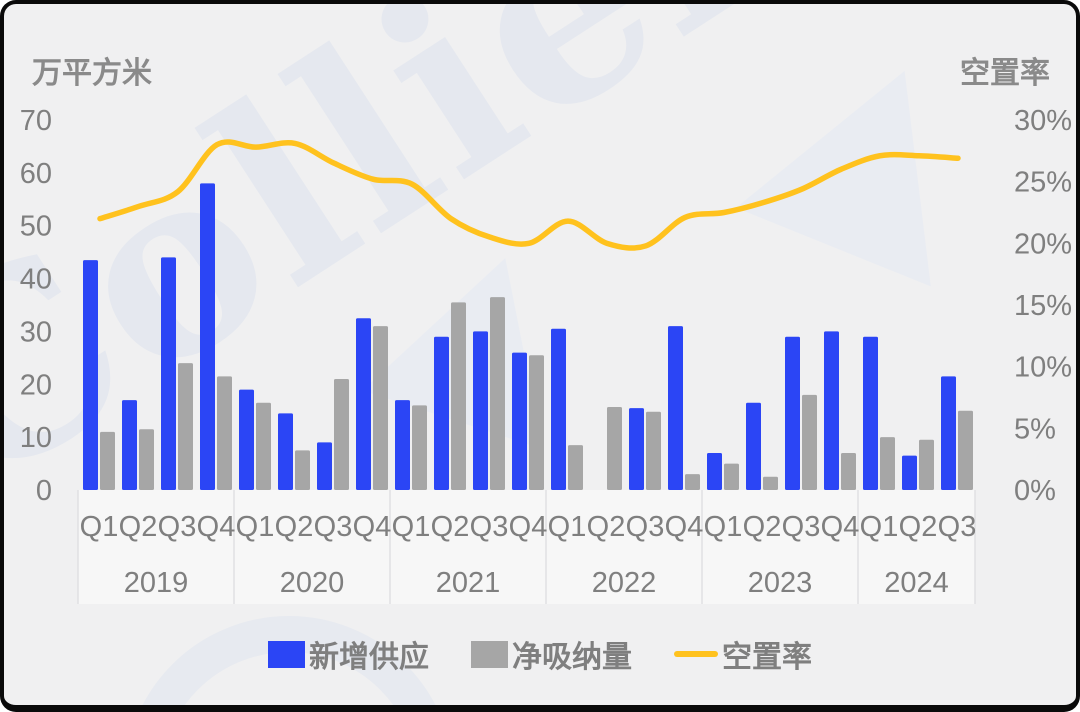 The height and width of the screenshot is (712, 1080). What do you see at coordinates (696, 654) in the screenshot?
I see `vacancy-swatch-icon` at bounding box center [696, 654].